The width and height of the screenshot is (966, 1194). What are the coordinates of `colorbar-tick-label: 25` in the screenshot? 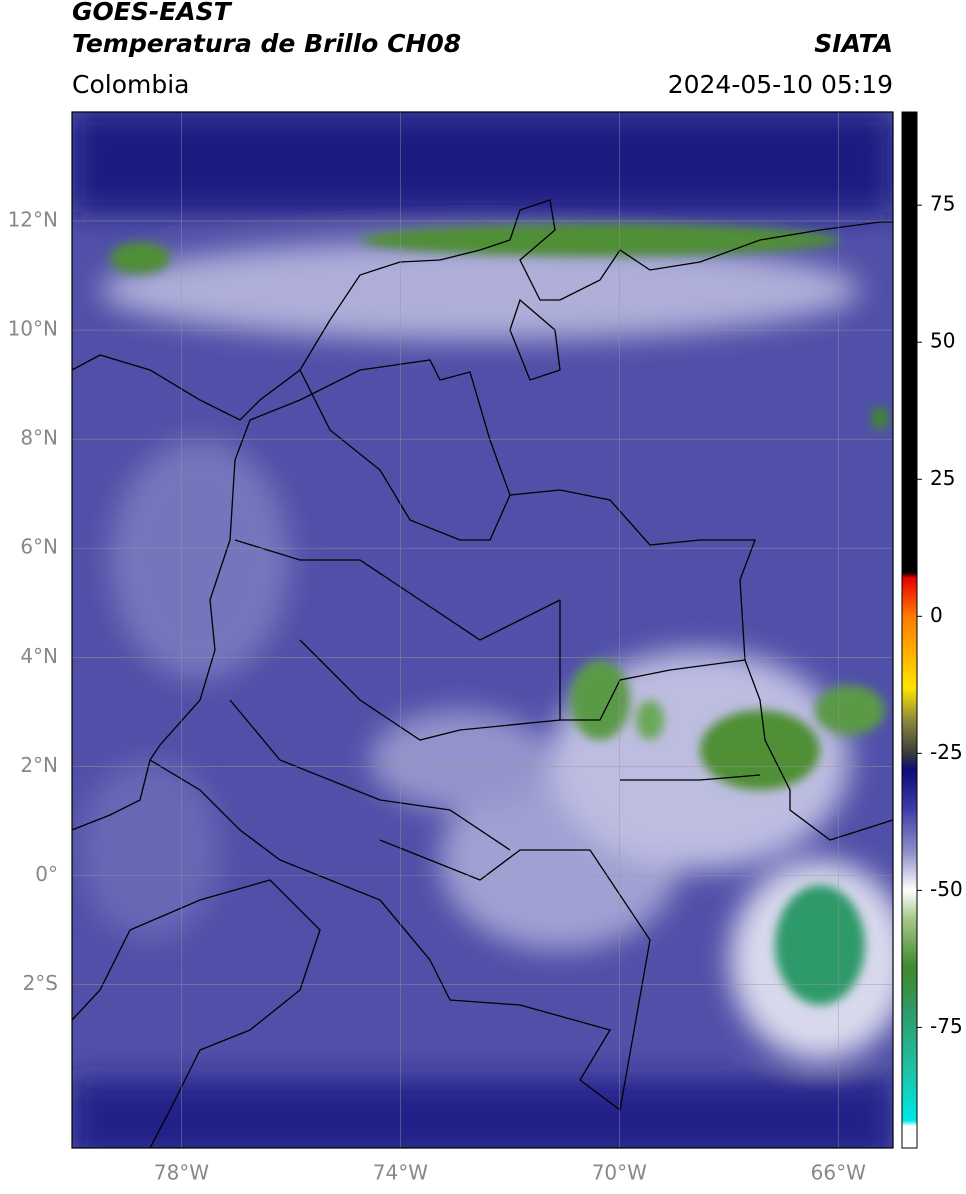 It's located at (942, 478).